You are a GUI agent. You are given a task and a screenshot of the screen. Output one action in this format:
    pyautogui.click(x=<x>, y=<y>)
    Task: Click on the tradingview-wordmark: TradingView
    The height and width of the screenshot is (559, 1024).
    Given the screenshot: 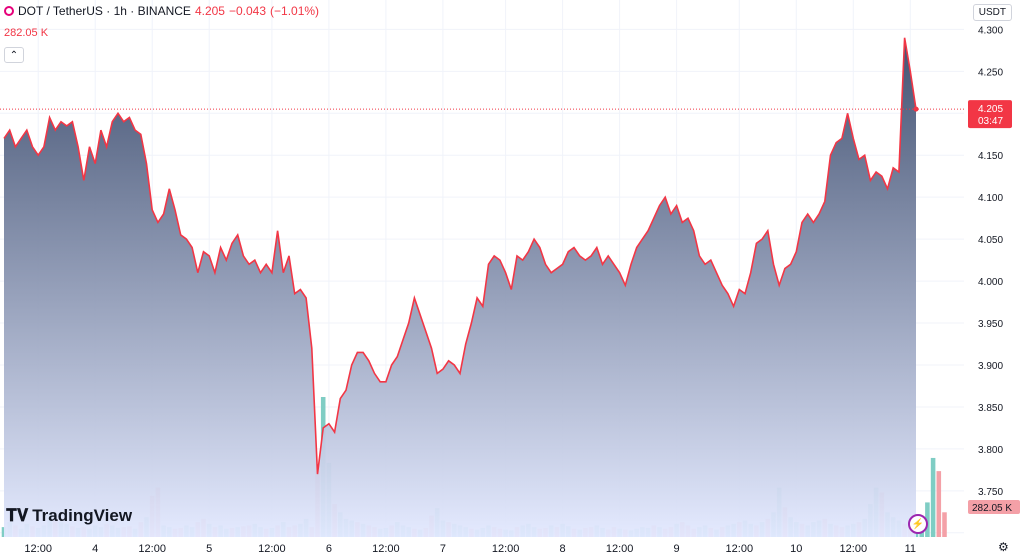 What is the action you would take?
    pyautogui.click(x=82, y=515)
    